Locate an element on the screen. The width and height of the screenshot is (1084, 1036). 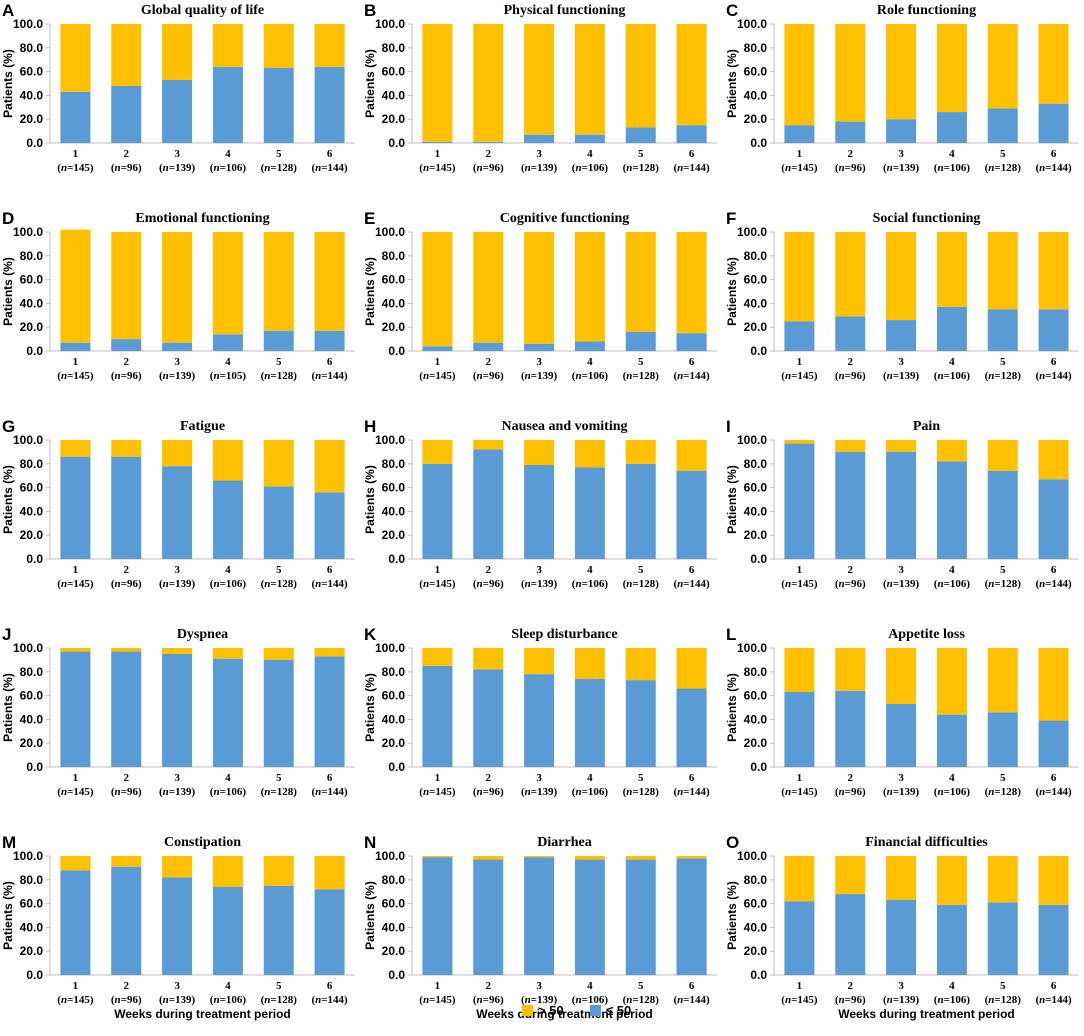
panel-label: A is located at coordinates (8, 10).